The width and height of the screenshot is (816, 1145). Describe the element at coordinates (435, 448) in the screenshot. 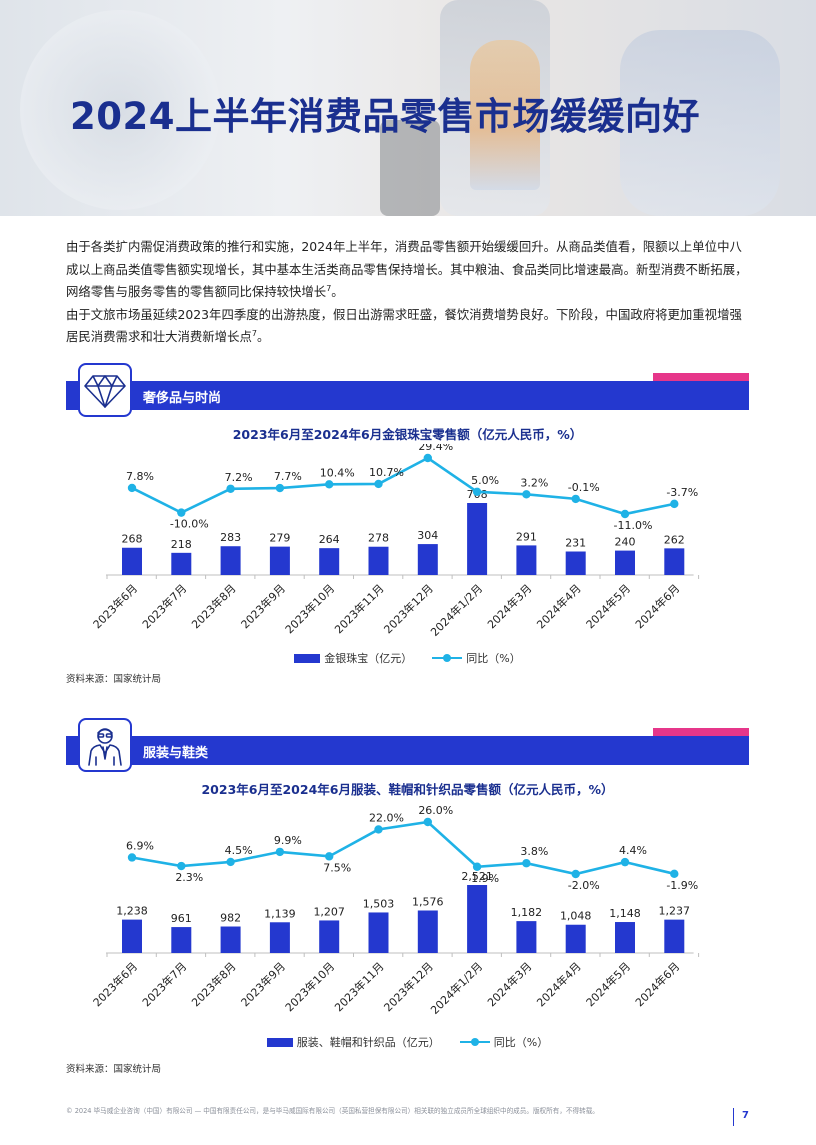

I see `line-value-label: 29.4%` at that location.